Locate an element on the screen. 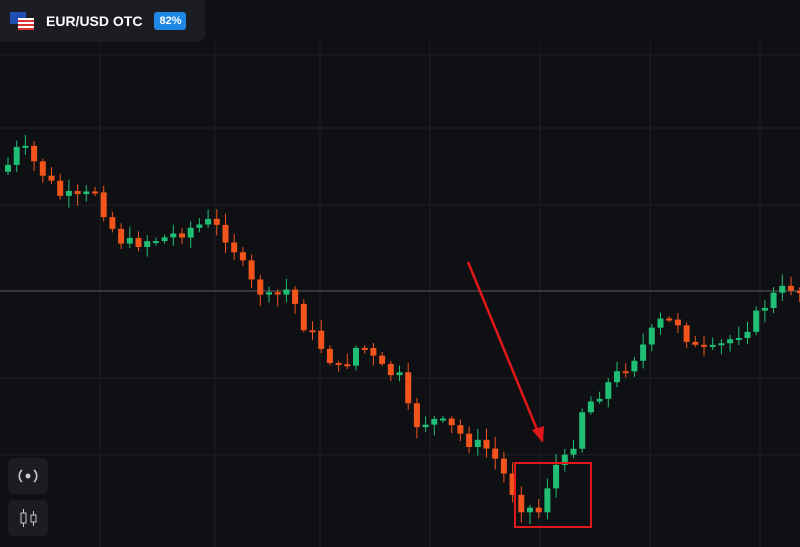  candle-icon is located at coordinates (28, 518).